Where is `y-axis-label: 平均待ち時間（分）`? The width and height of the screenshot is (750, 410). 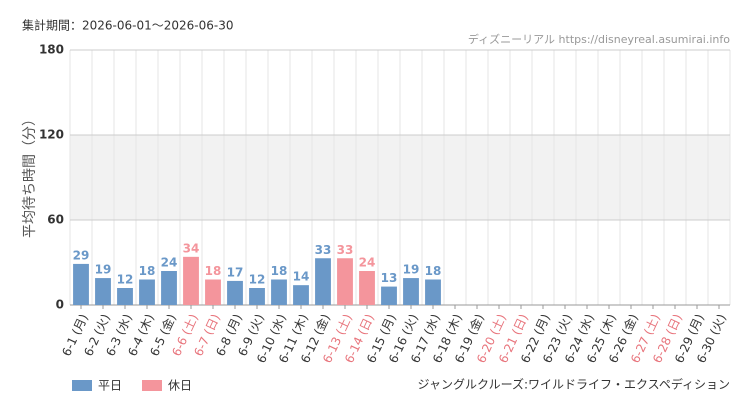 y-axis-label: 平均待ち時間（分） is located at coordinates (30, 175).